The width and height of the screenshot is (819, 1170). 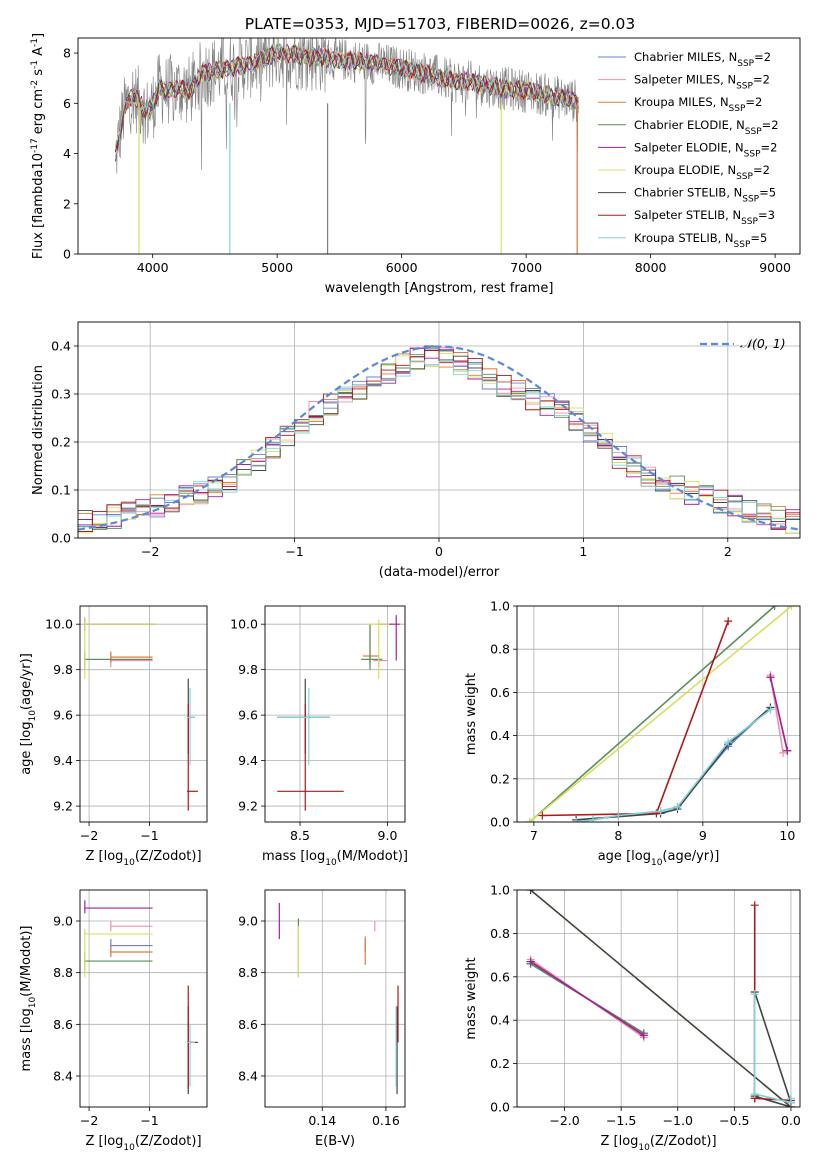 What do you see at coordinates (277, 267) in the screenshot?
I see `x-tick-label: 5000` at bounding box center [277, 267].